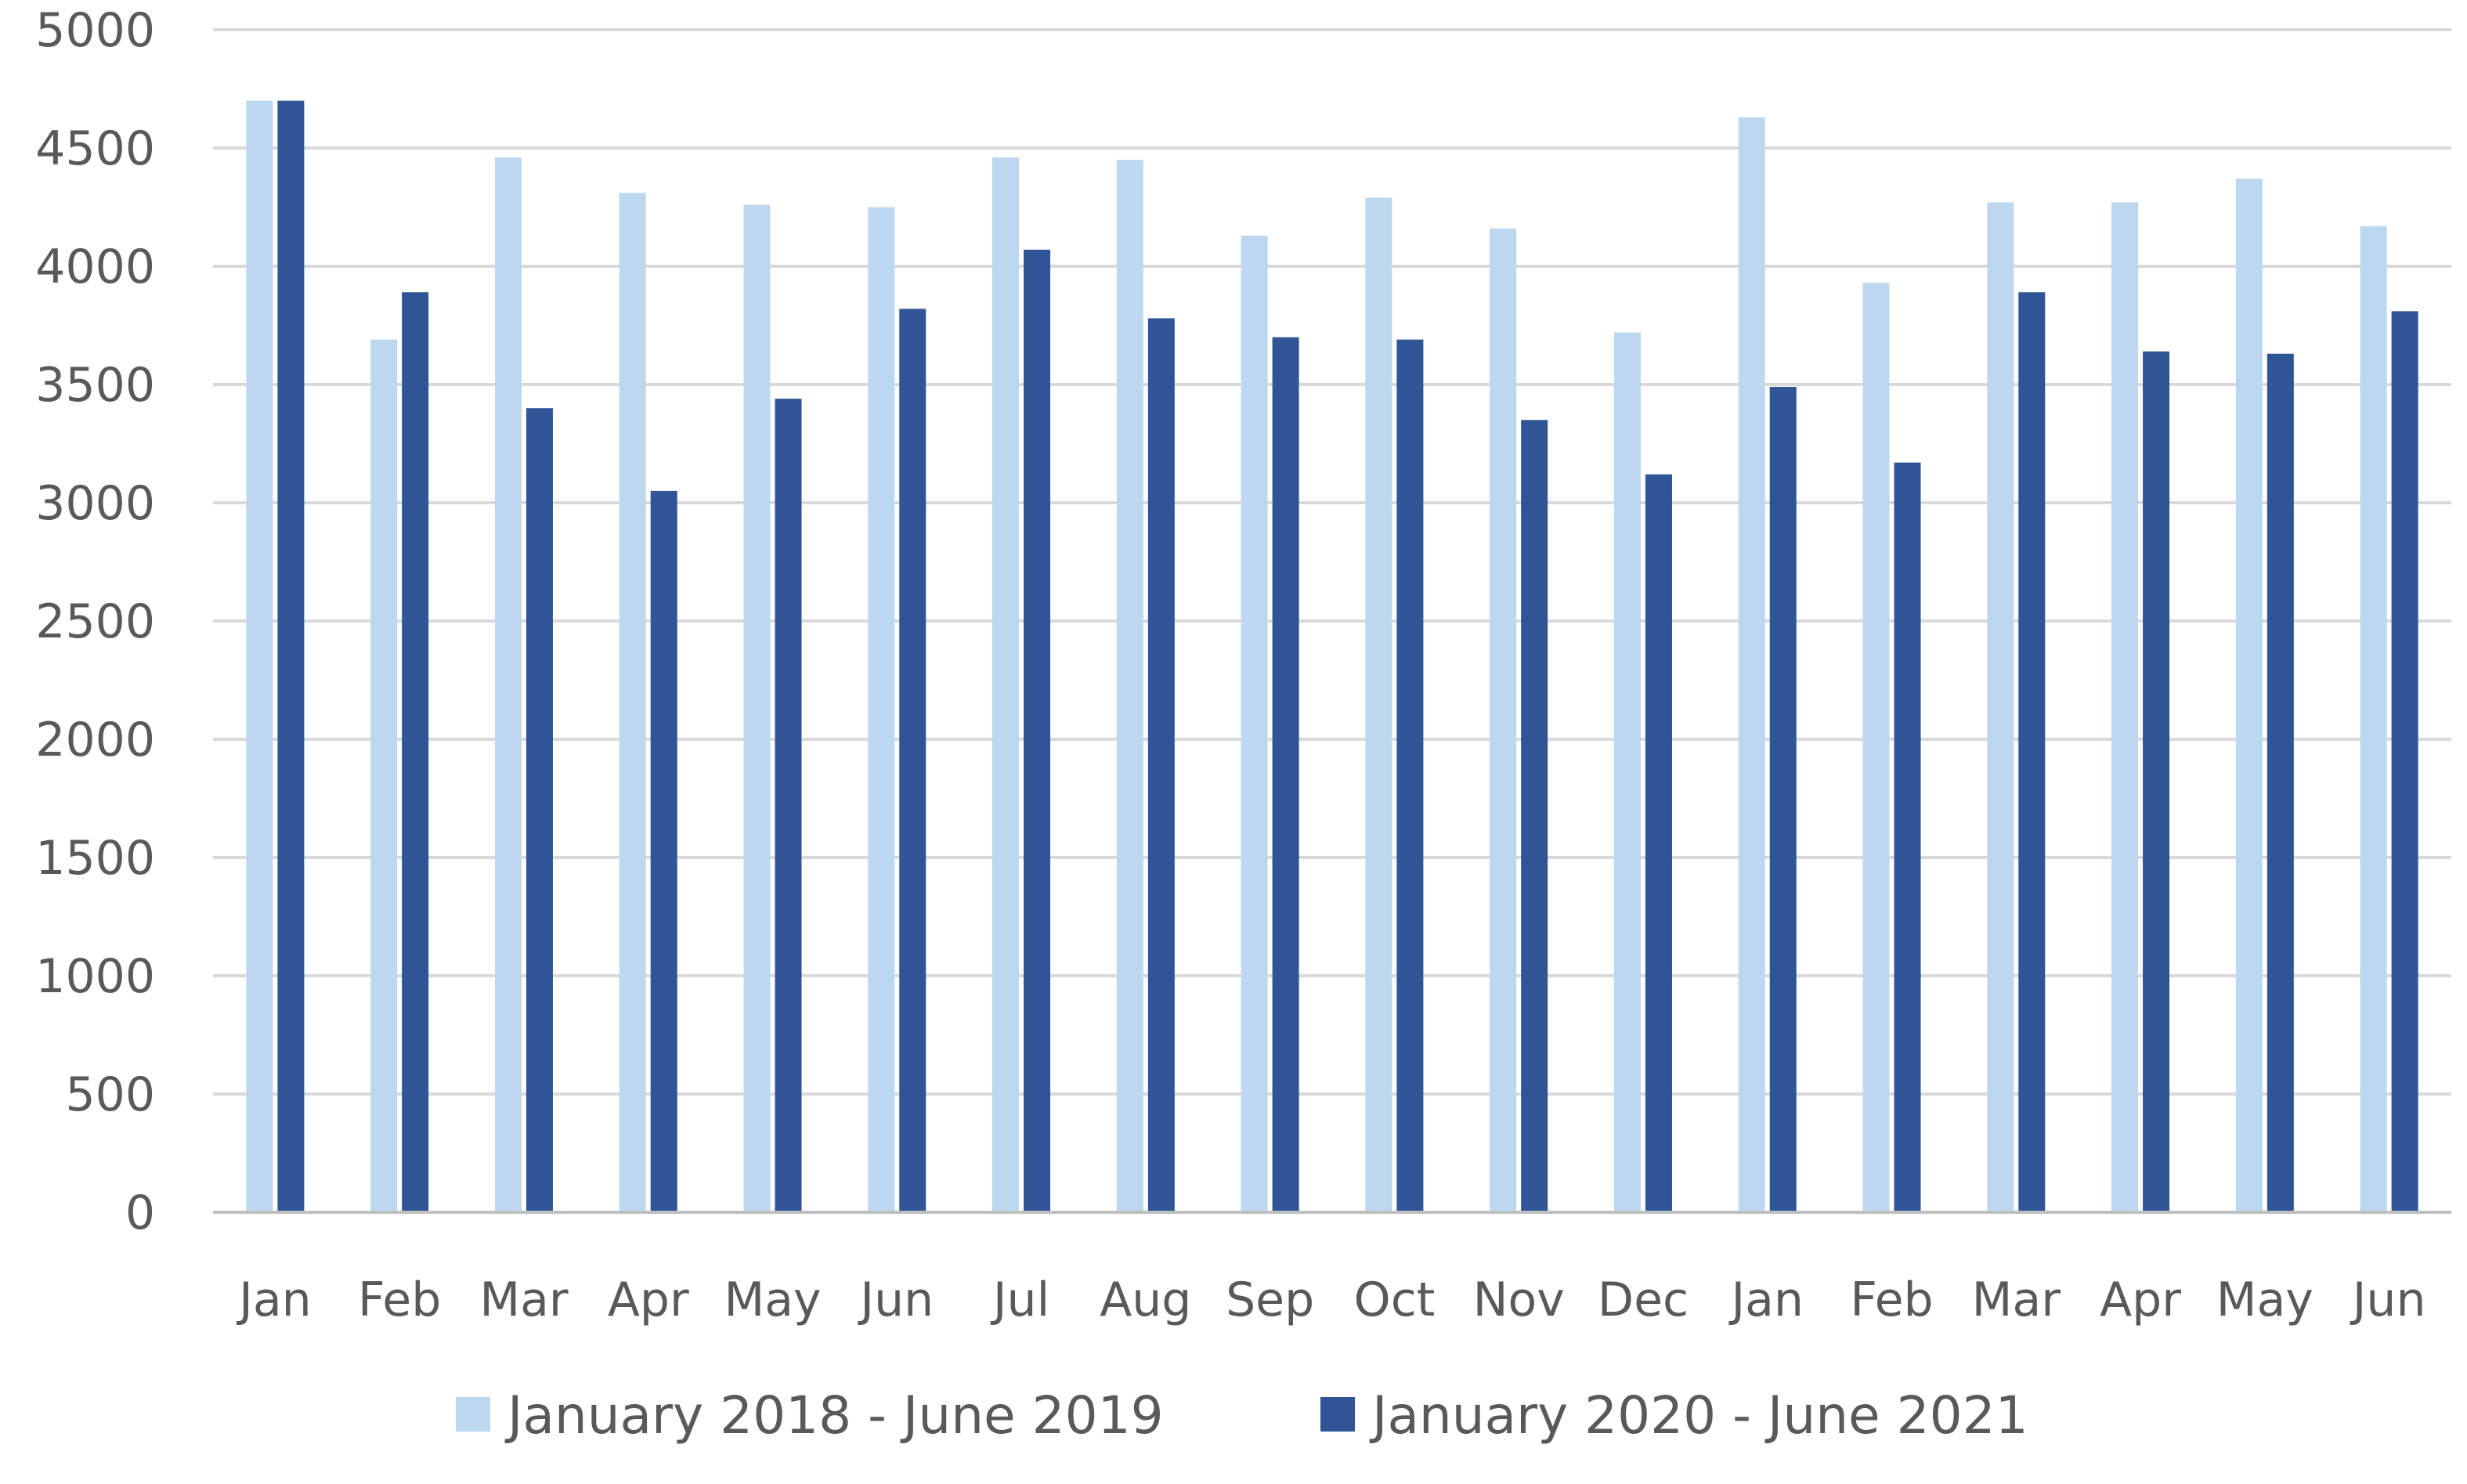 This screenshot has height=1484, width=2467. What do you see at coordinates (95, 503) in the screenshot?
I see `y-tick-label: 3000` at bounding box center [95, 503].